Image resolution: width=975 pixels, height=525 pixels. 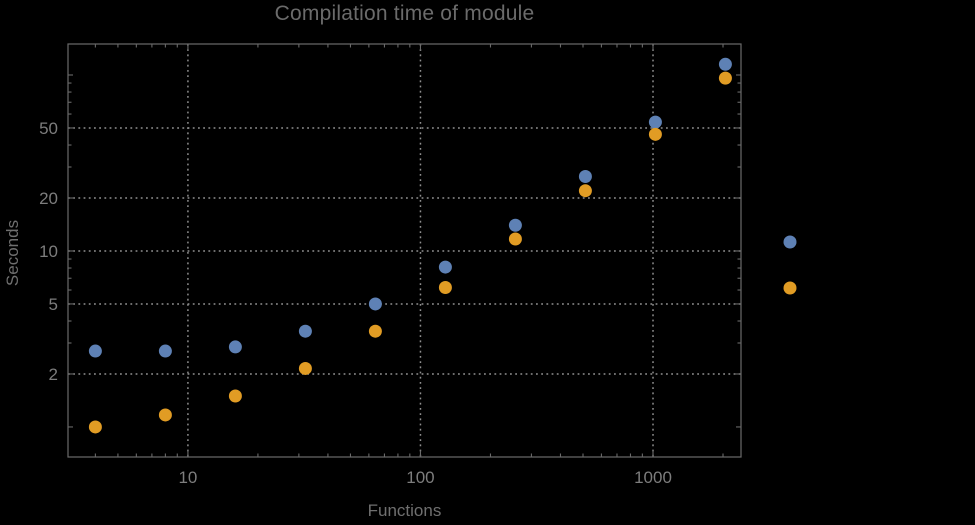 What do you see at coordinates (420, 477) in the screenshot?
I see `x-tick-label: 100` at bounding box center [420, 477].